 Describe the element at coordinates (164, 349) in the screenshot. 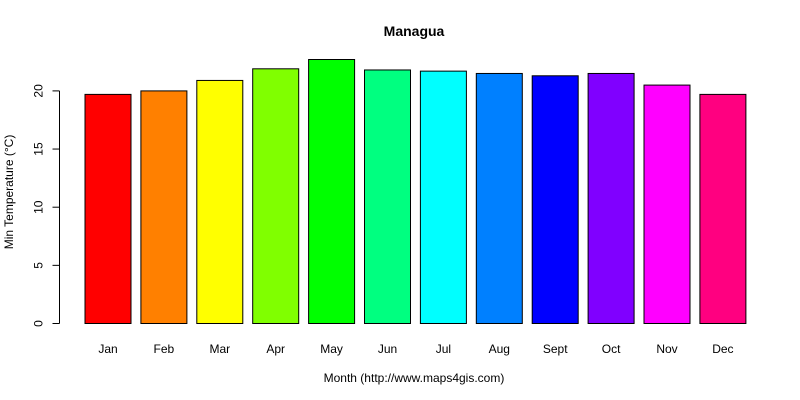

I see `x-tick-label: Feb` at that location.